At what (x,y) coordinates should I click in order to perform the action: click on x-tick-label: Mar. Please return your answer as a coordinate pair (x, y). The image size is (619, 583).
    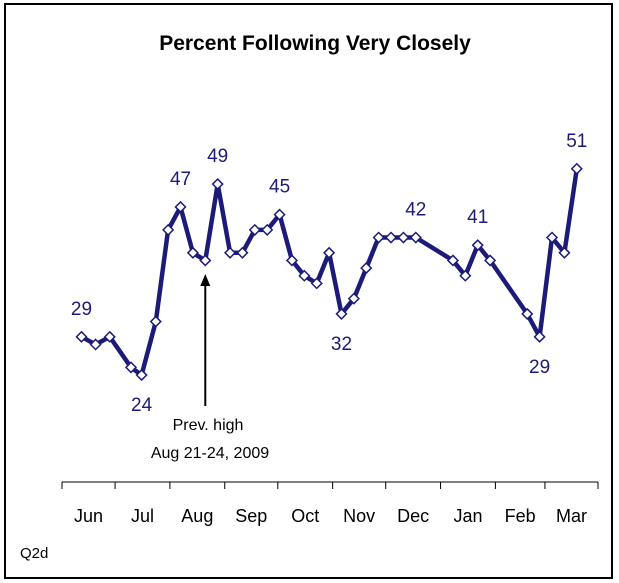
    Looking at the image, I should click on (571, 516).